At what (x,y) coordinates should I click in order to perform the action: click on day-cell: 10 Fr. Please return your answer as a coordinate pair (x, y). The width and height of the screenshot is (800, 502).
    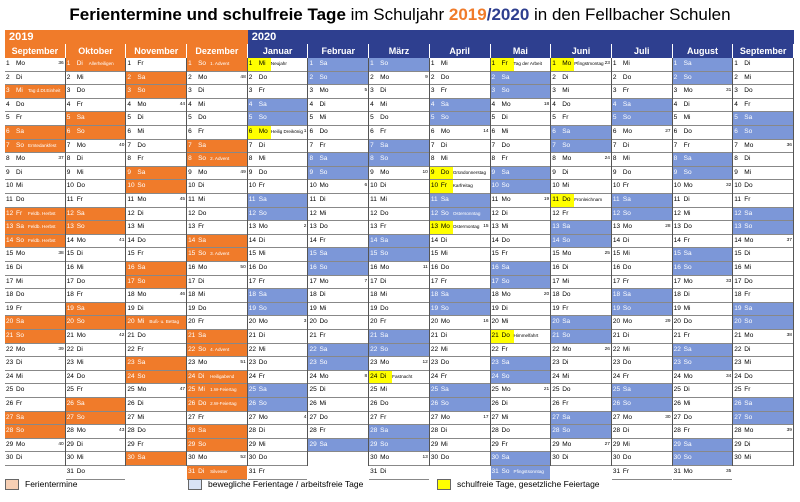
    Looking at the image, I should click on (641, 187).